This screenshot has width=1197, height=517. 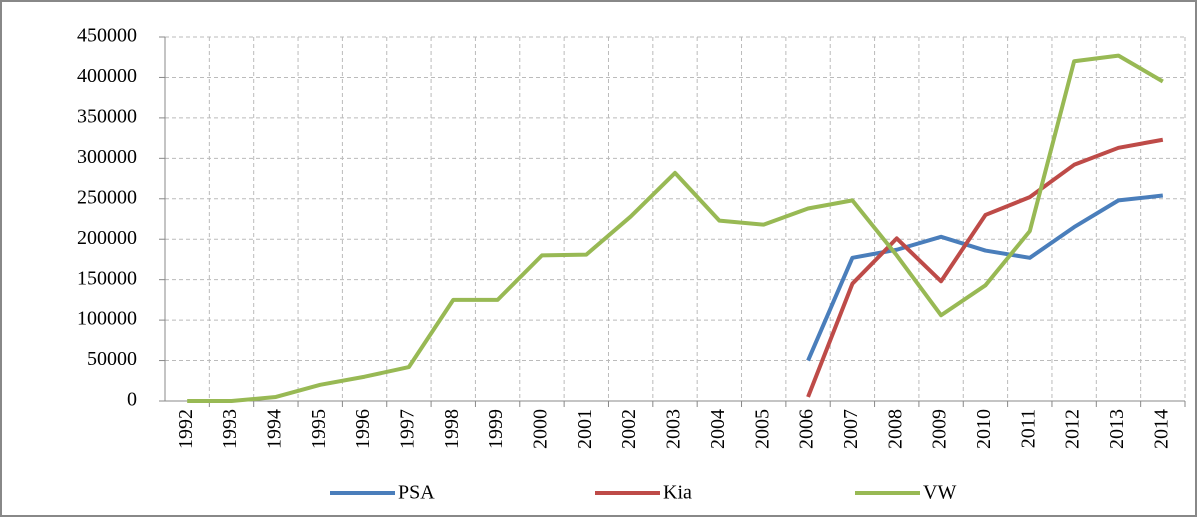 I want to click on x-tick-label: 2012, so click(x=1073, y=429).